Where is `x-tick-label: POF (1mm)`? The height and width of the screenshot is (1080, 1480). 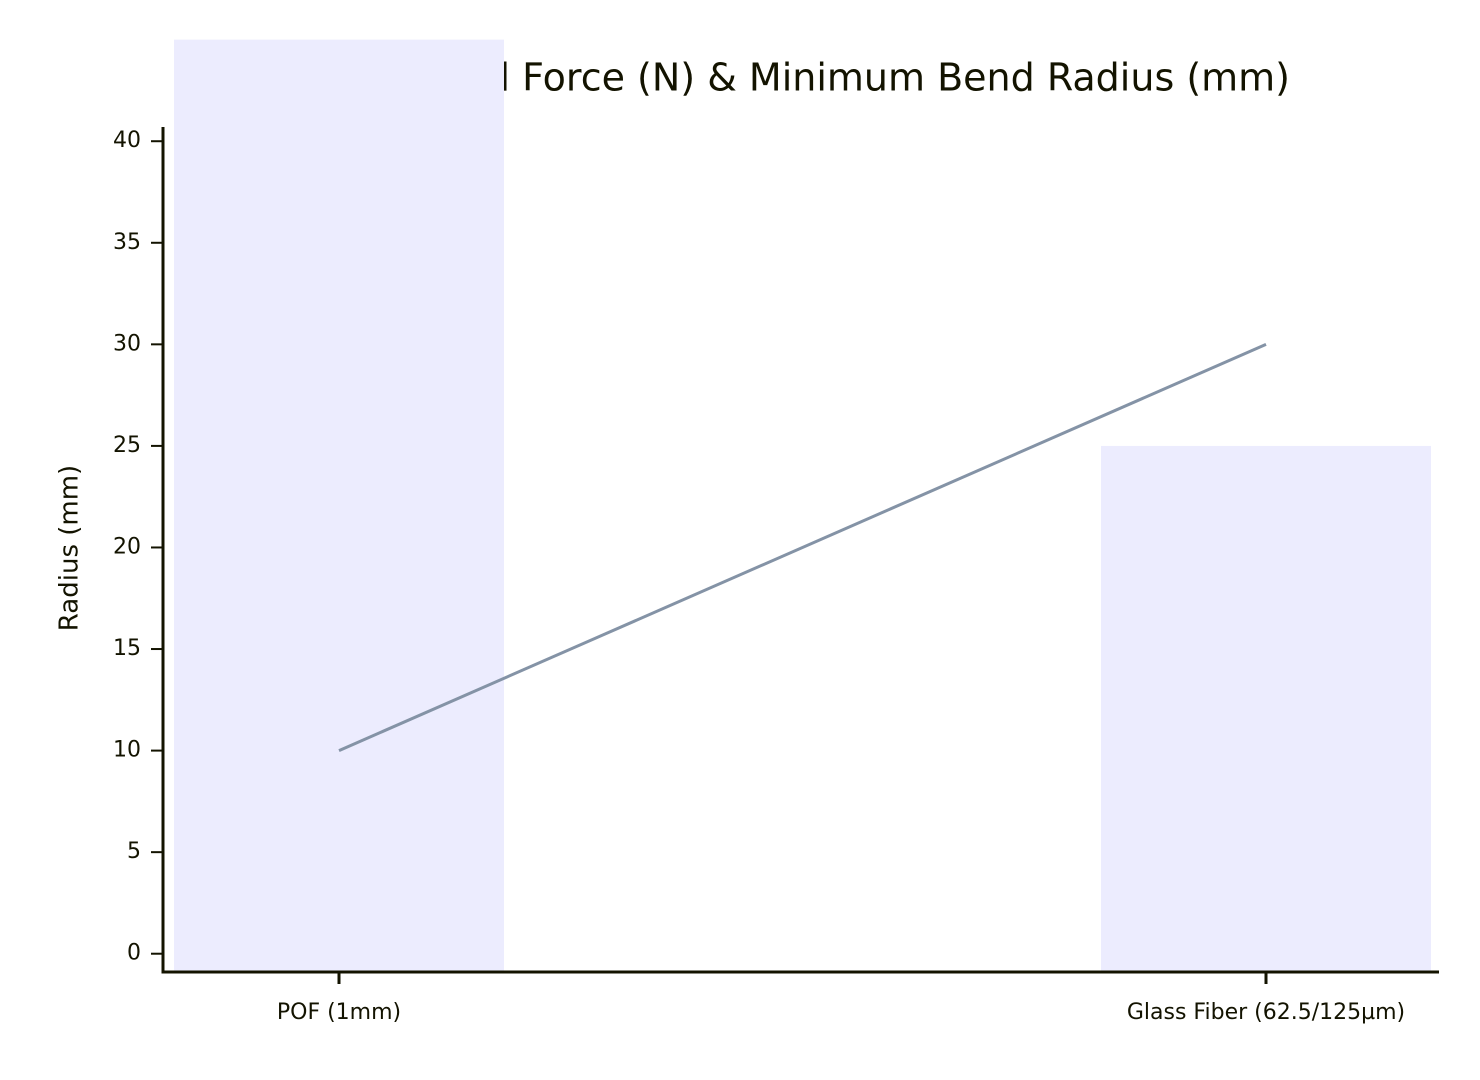 x-tick-label: POF (1mm) is located at coordinates (339, 1012).